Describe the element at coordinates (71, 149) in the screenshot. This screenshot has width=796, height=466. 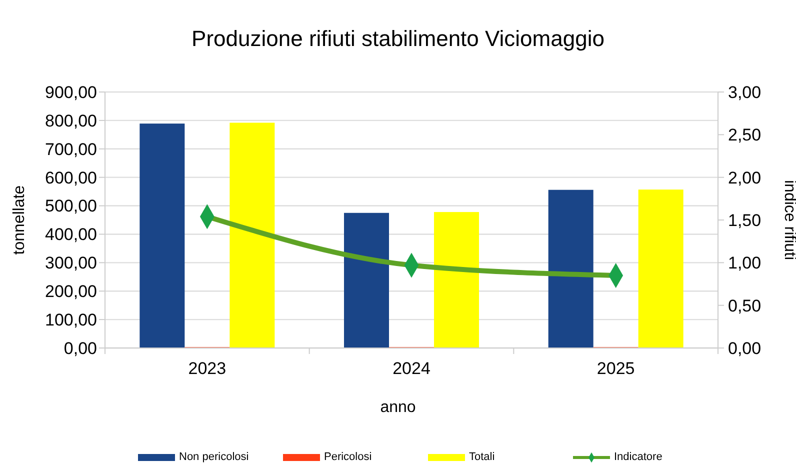
I see `y-tick-label: 700,00` at that location.